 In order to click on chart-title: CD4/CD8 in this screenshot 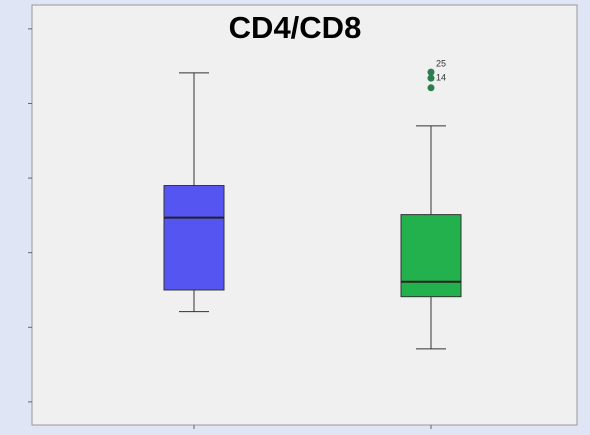, I will do `click(295, 27)`.